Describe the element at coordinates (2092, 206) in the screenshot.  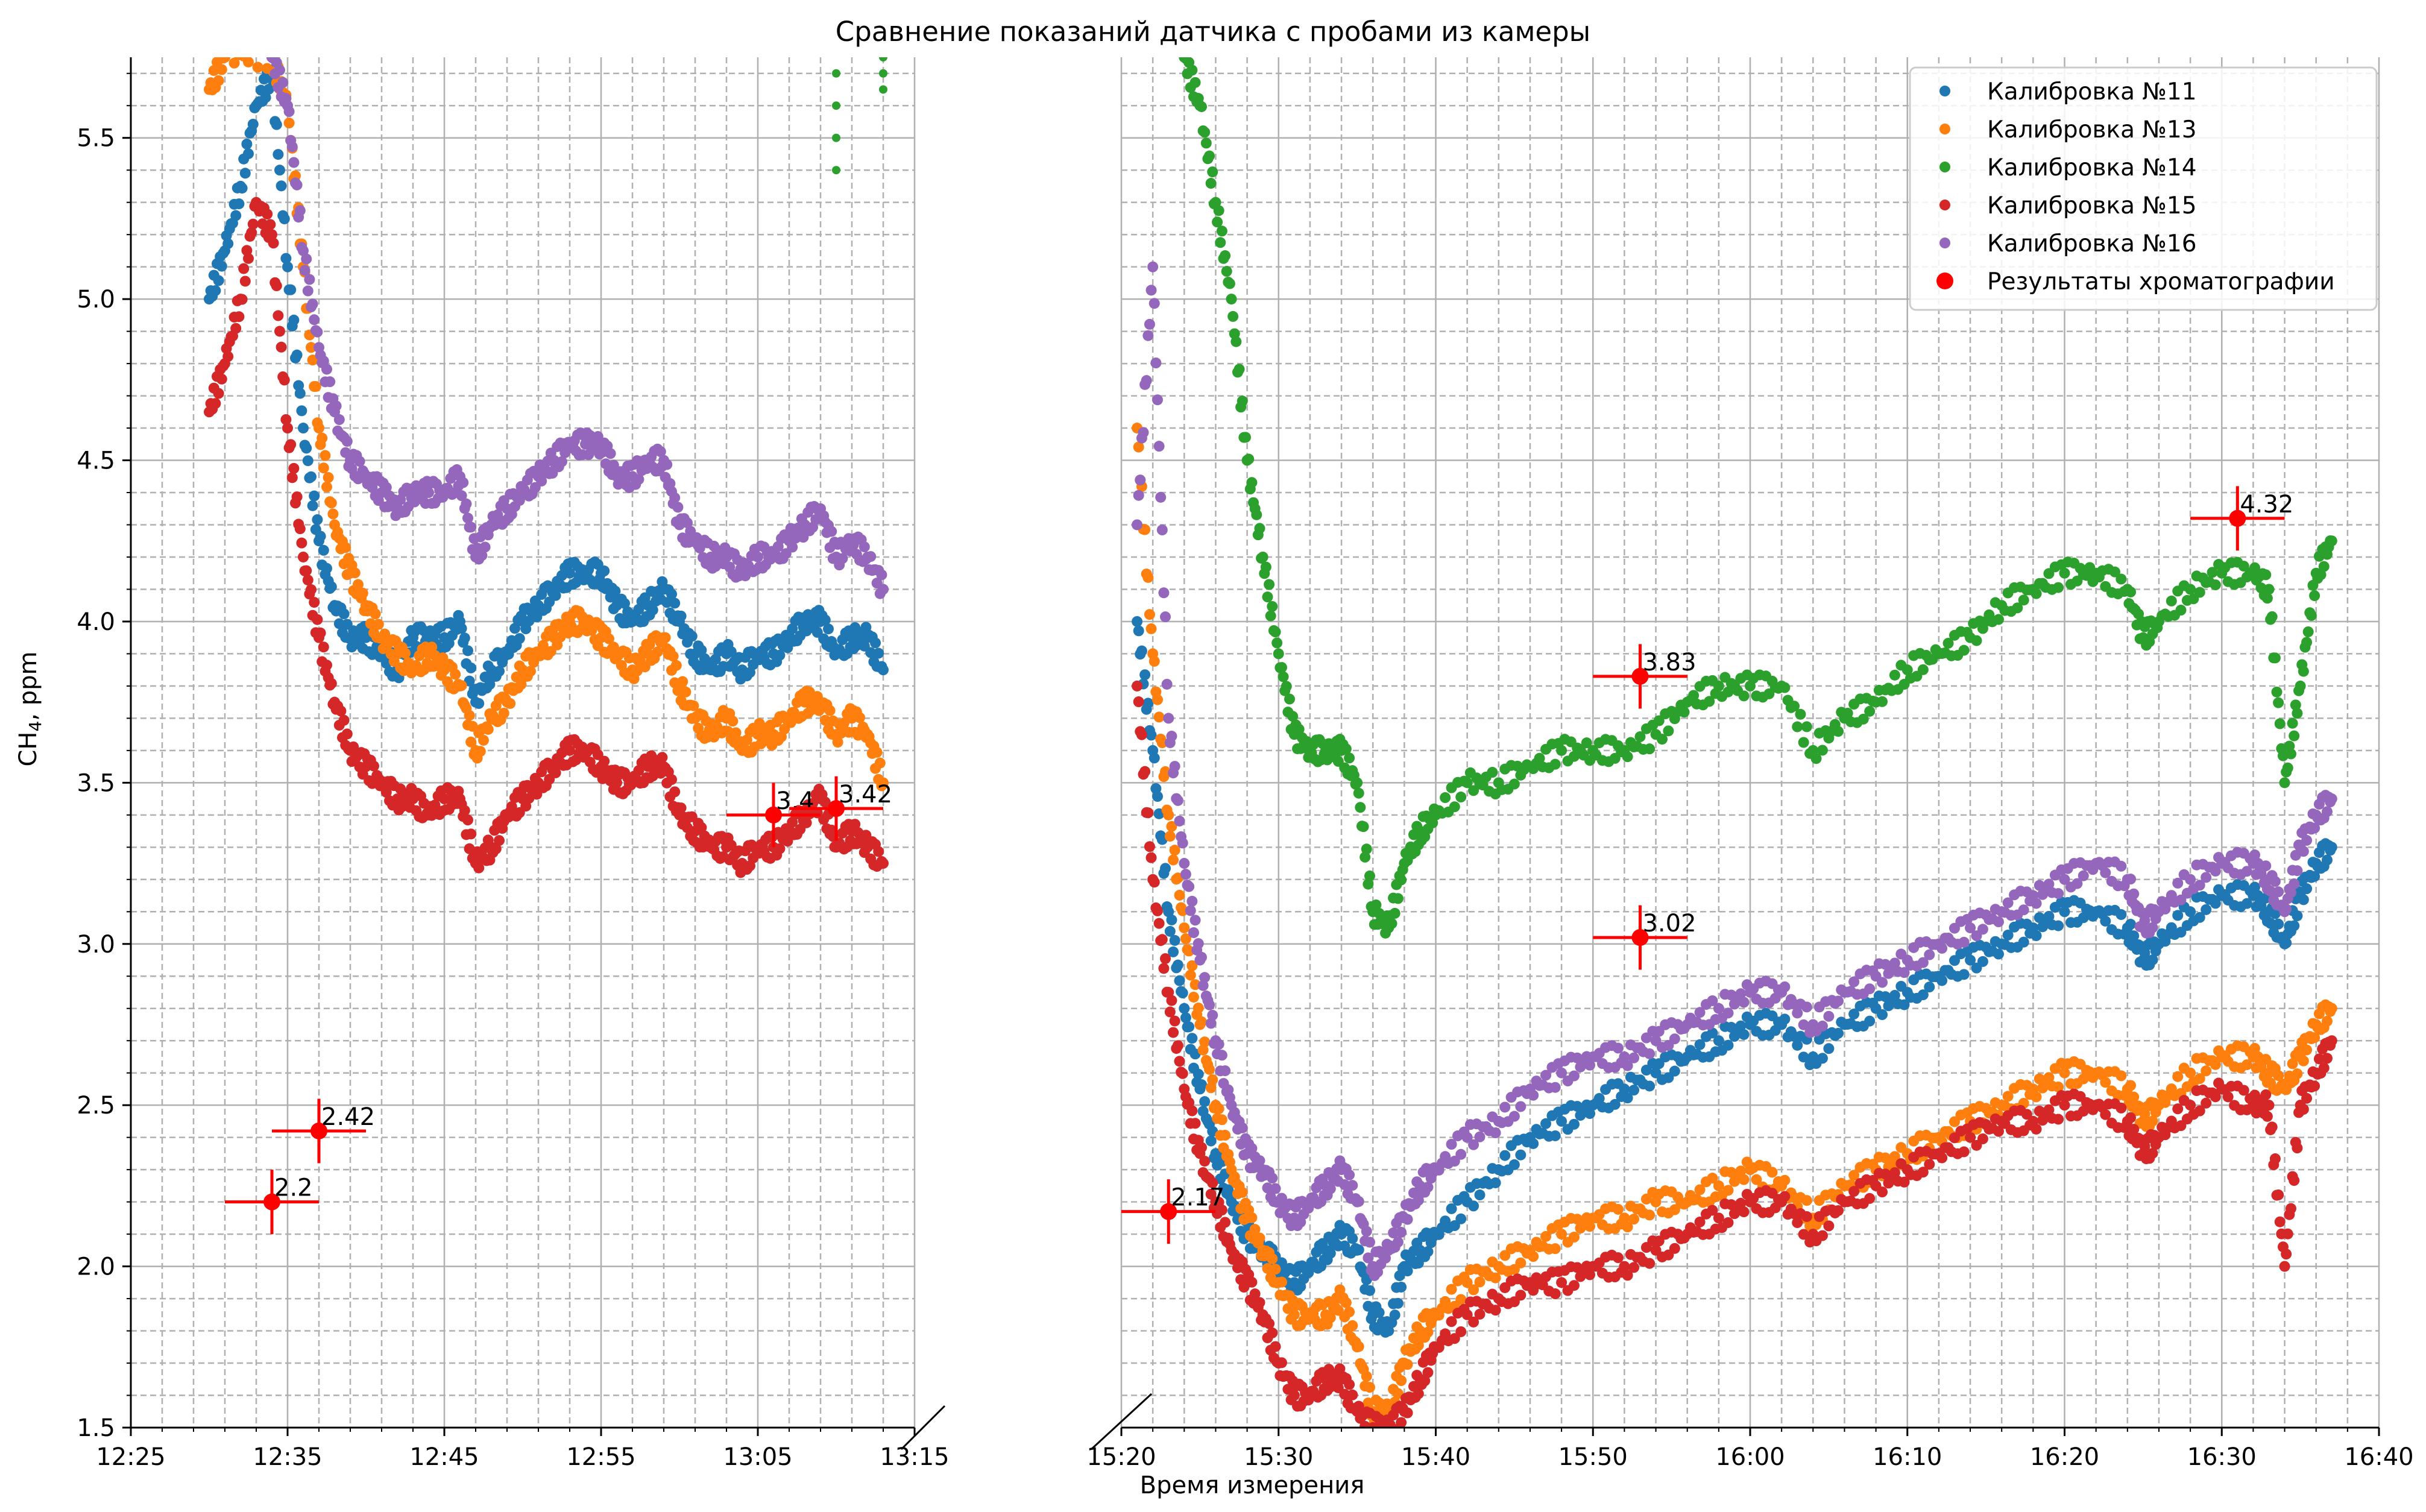
I see `legend-entry: Калибровка №15` at that location.